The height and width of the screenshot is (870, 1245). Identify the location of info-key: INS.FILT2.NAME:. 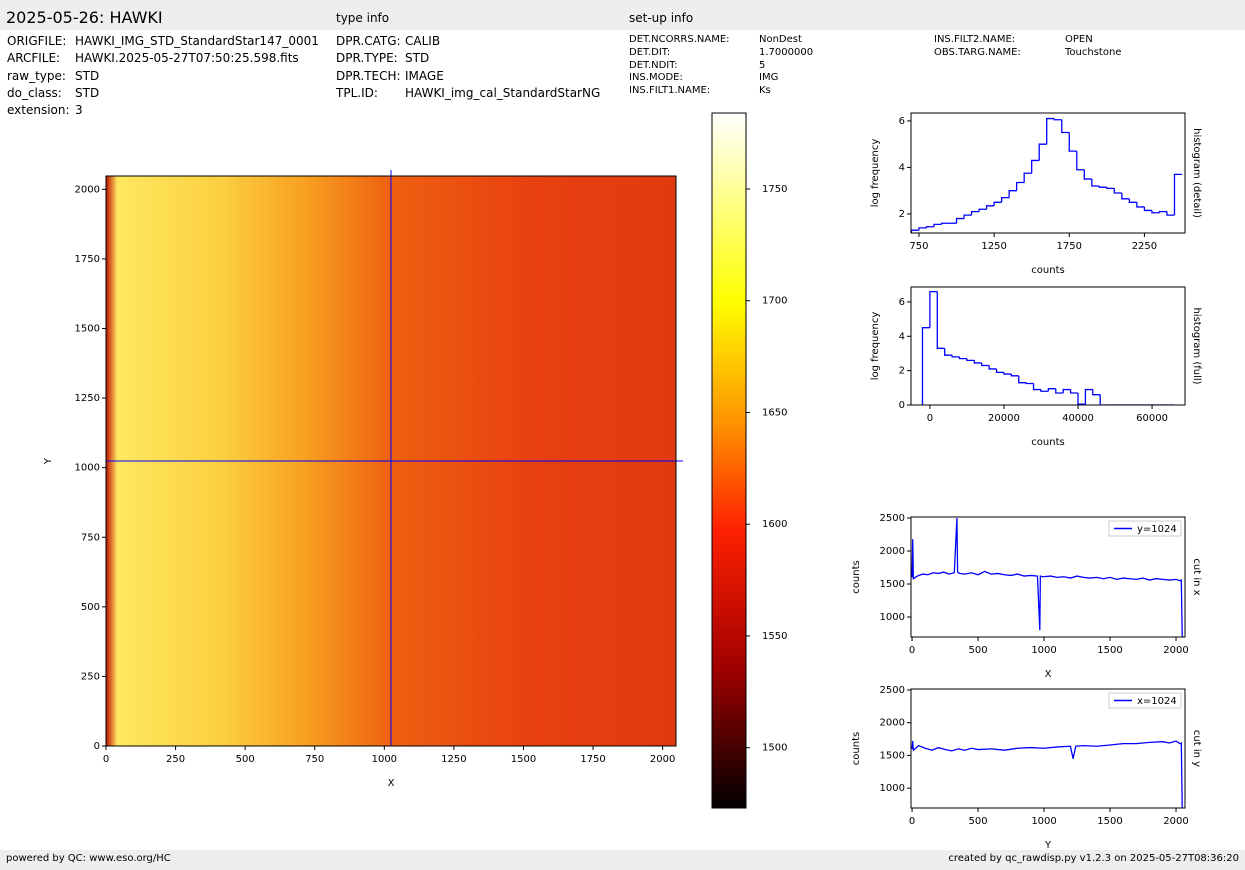
(975, 39).